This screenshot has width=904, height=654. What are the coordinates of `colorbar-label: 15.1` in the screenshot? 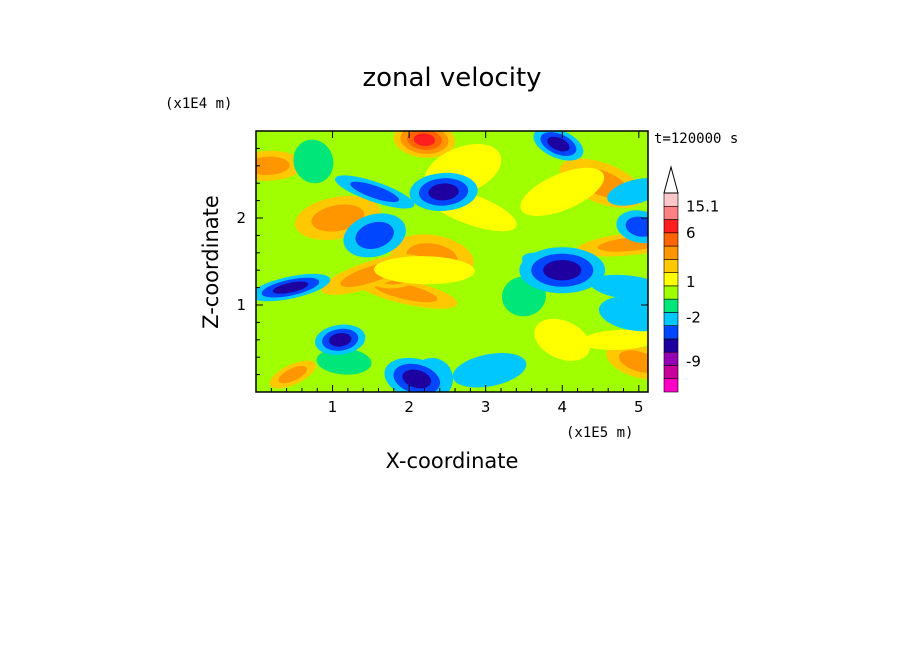 It's located at (702, 206).